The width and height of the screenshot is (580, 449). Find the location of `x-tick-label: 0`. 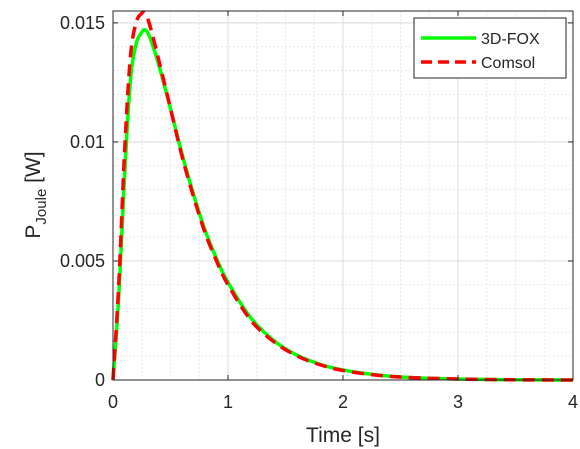

x-tick-label: 0 is located at coordinates (113, 402).